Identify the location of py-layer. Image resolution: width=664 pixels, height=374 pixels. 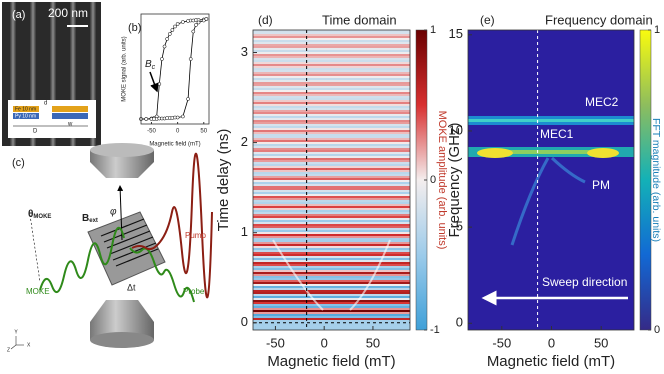
(26, 116).